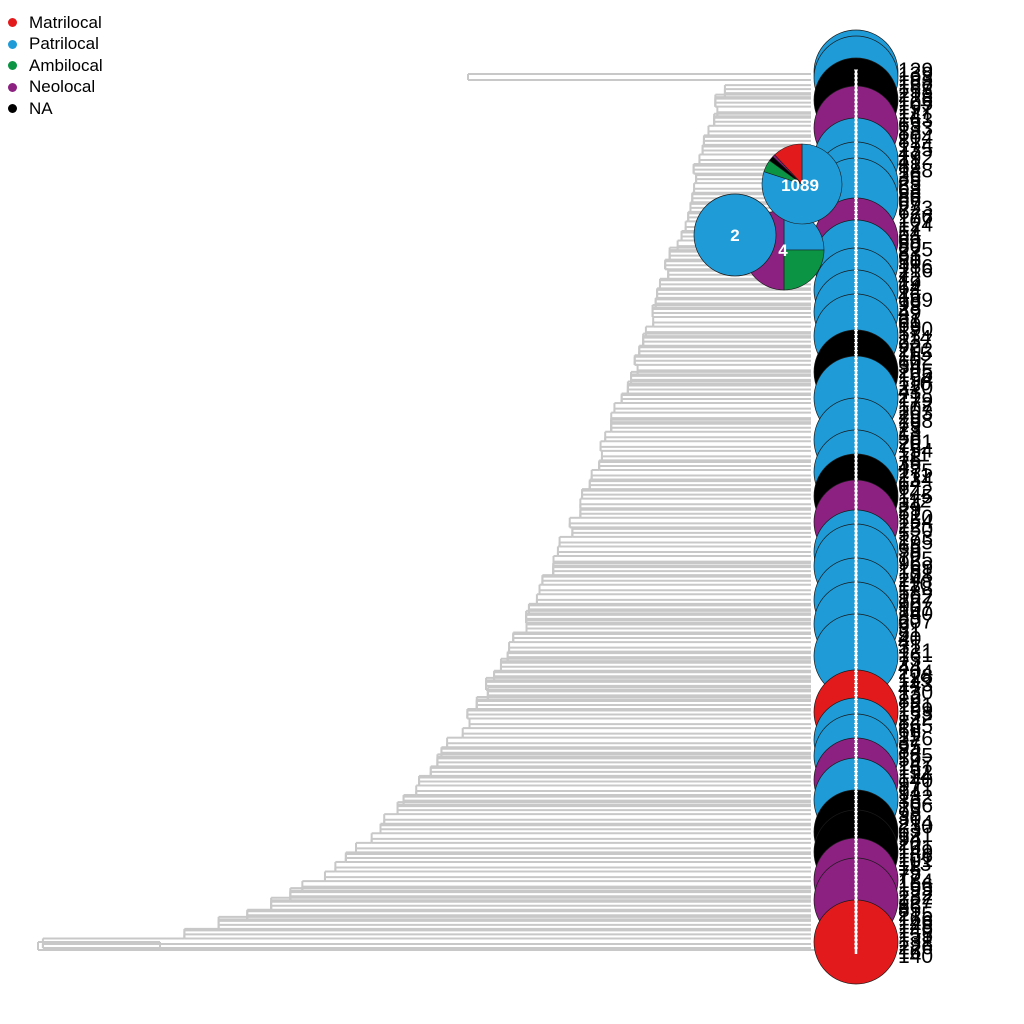  Describe the element at coordinates (12, 44) in the screenshot. I see `patrilocal-swatch` at that location.